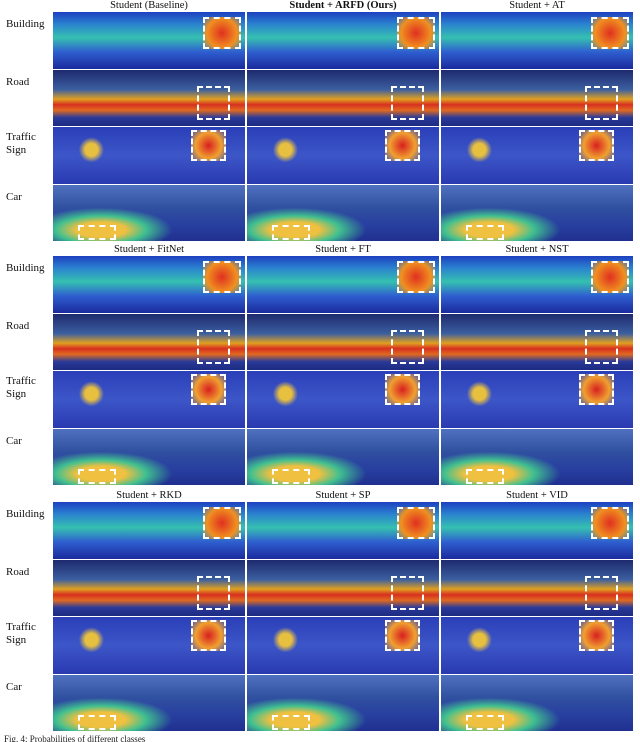 Image resolution: width=640 pixels, height=742 pixels. I want to click on panel-title: Student + FT, so click(343, 249).